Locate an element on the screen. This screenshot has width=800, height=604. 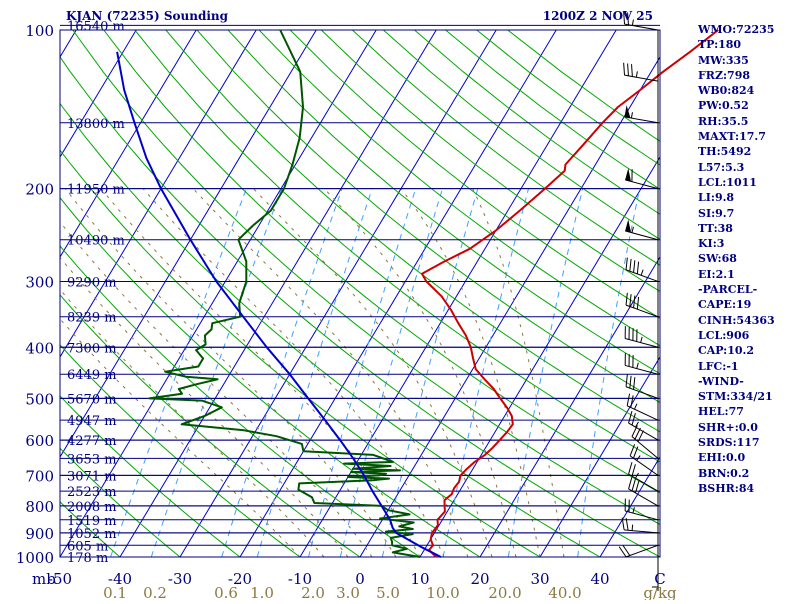
mixing-ratio-label: 3.0 is located at coordinates (348, 592).